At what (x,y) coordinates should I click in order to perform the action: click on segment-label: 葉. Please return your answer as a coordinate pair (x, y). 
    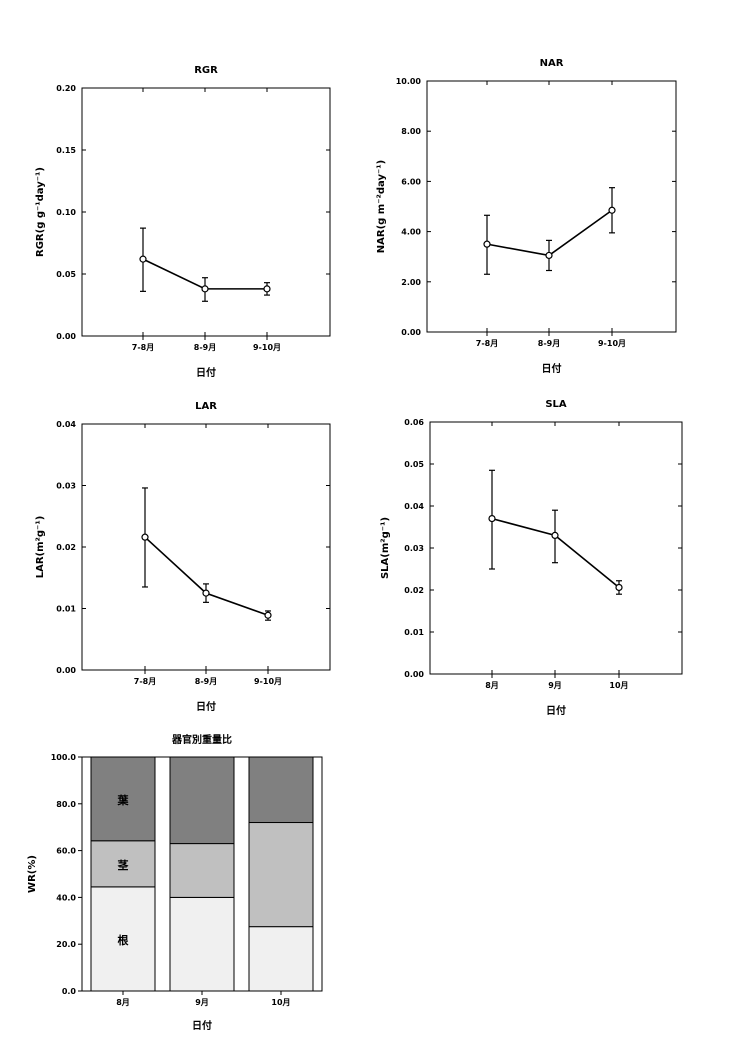
    Looking at the image, I should click on (123, 800).